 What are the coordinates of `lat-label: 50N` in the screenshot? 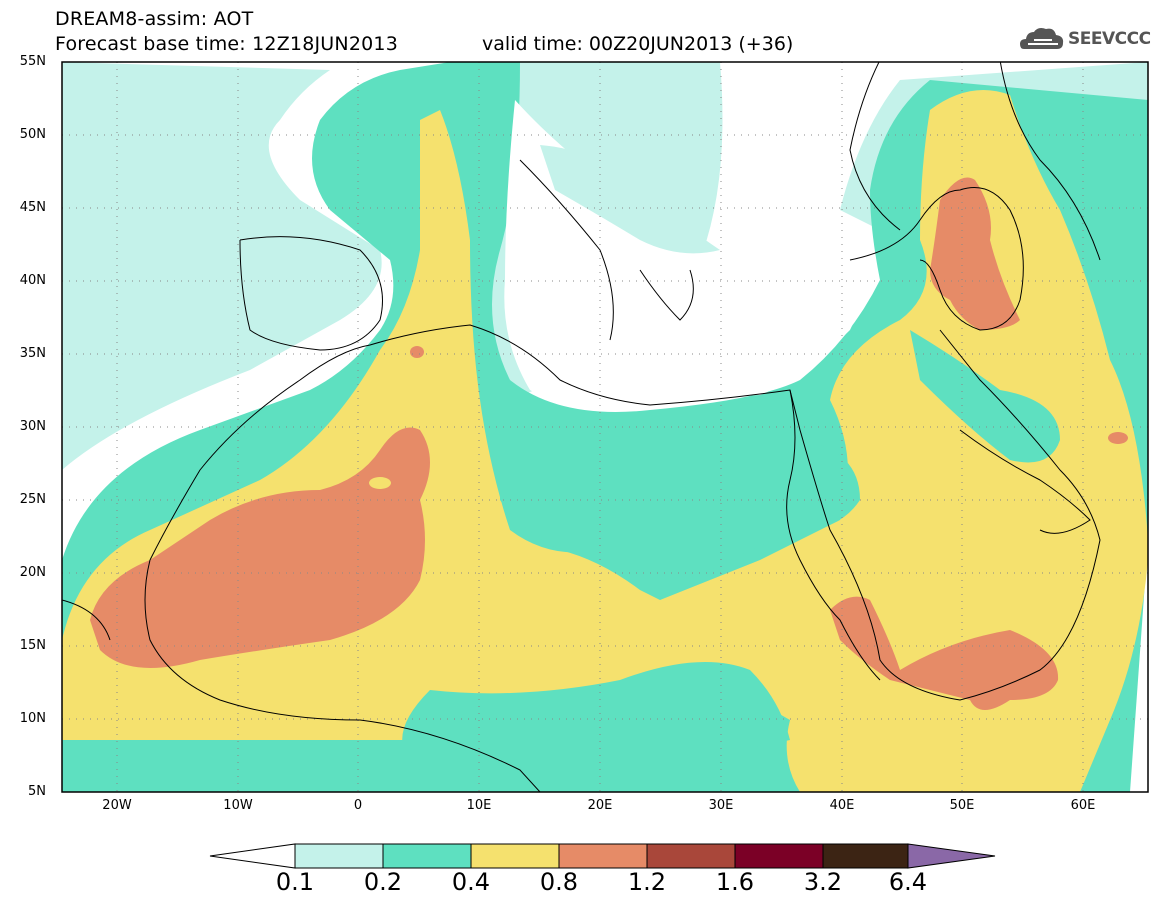 It's located at (32, 134).